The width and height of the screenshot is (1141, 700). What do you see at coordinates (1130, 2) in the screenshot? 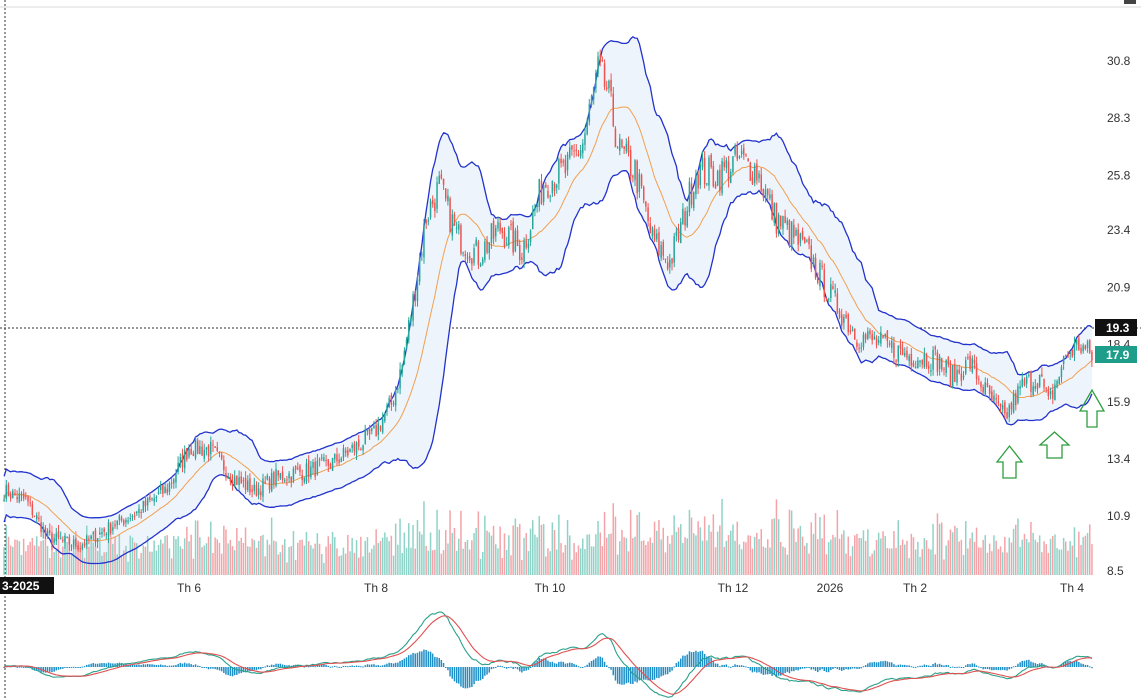
I see `settings-icon` at bounding box center [1130, 2].